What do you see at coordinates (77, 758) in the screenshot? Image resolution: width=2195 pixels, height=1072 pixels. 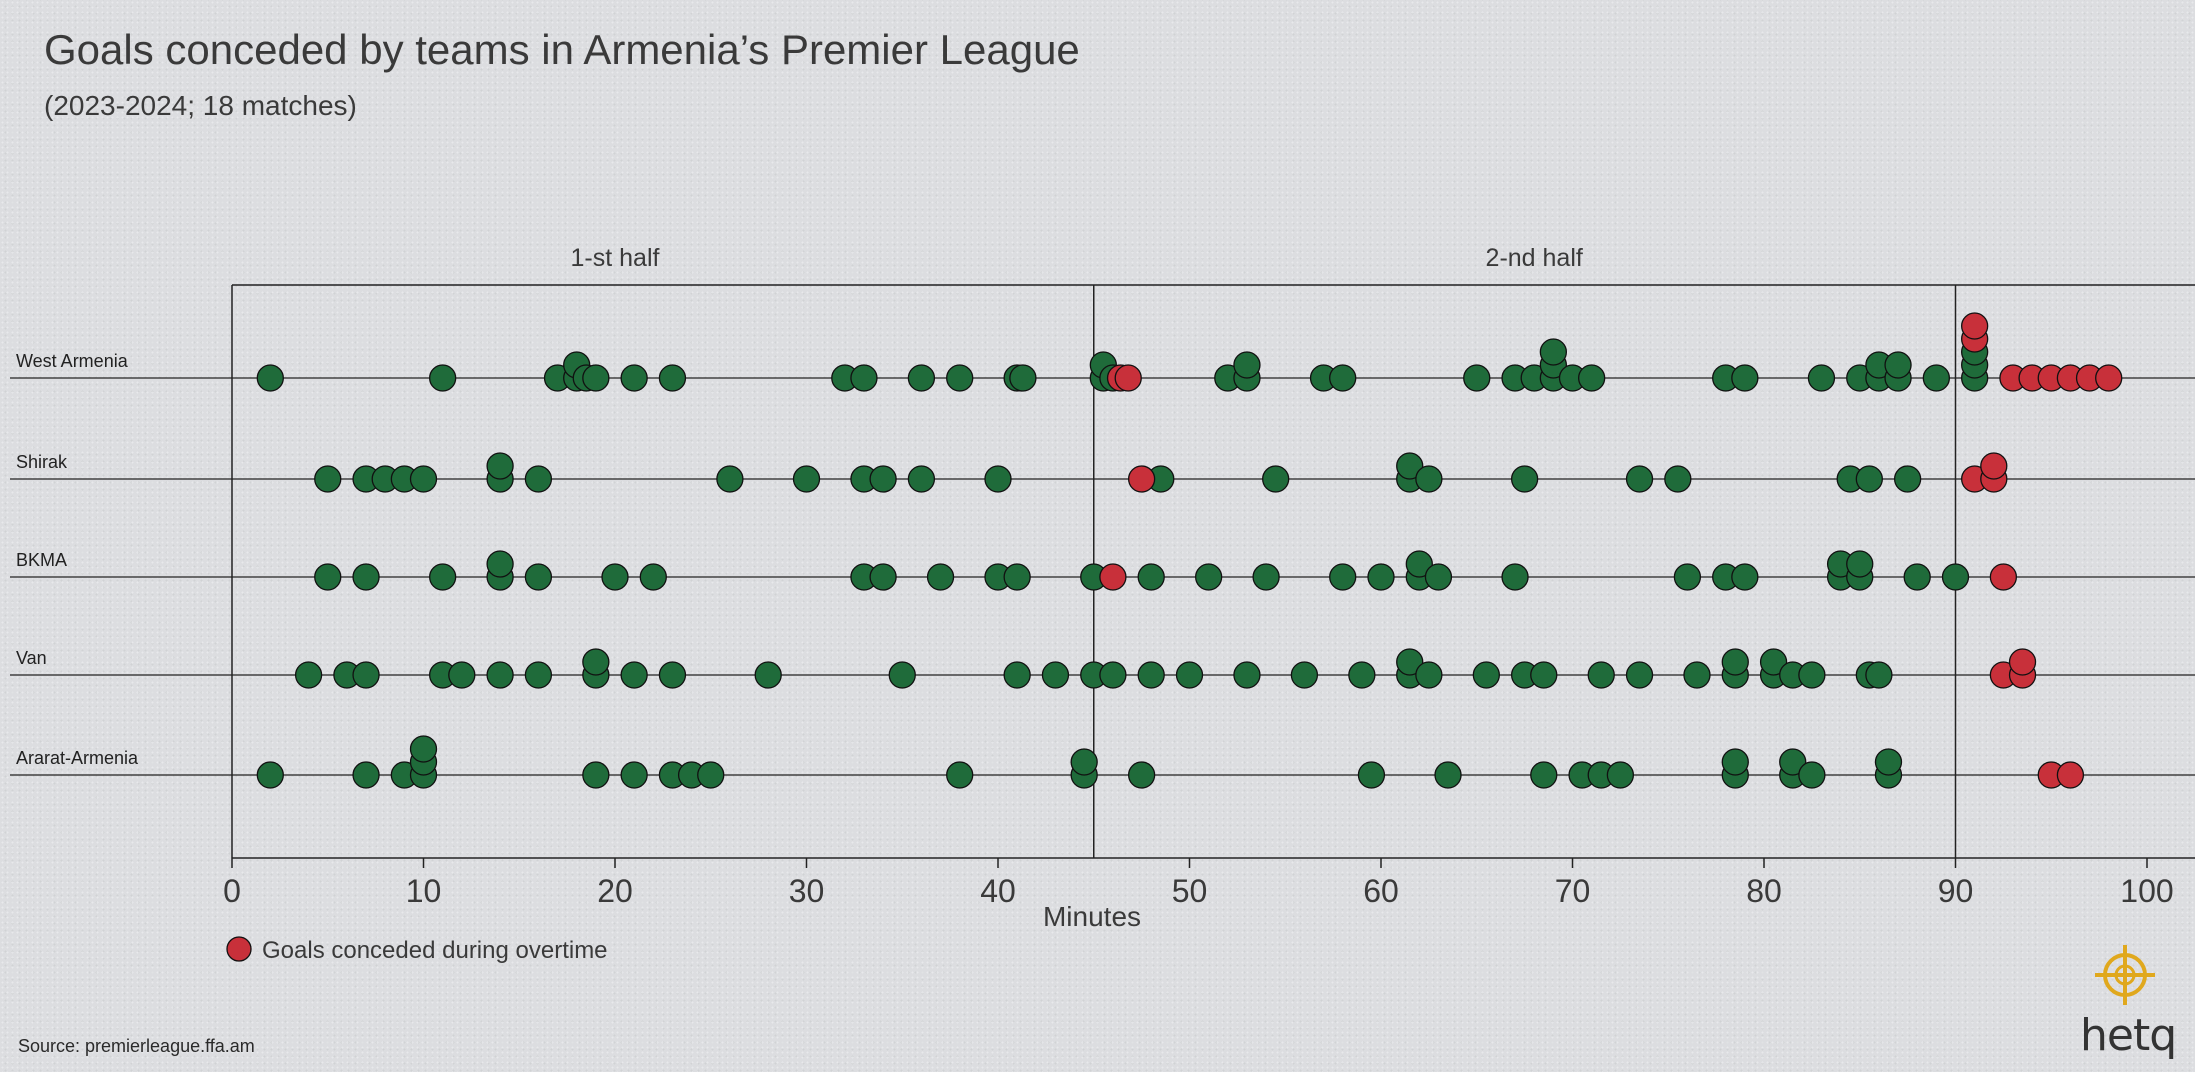 I see `team-label: Ararat-Armenia` at bounding box center [77, 758].